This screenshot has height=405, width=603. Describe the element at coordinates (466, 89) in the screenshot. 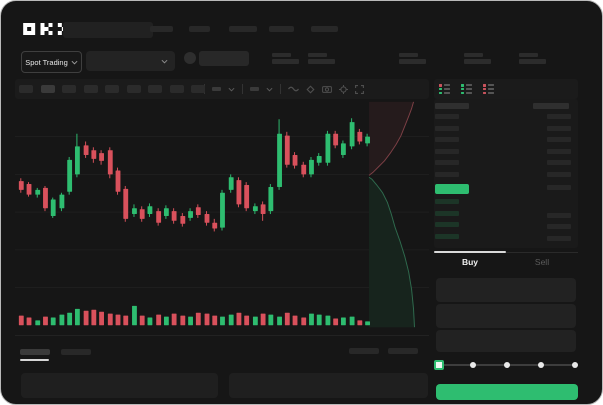

I see `orderbook-mode-bids-icon` at that location.